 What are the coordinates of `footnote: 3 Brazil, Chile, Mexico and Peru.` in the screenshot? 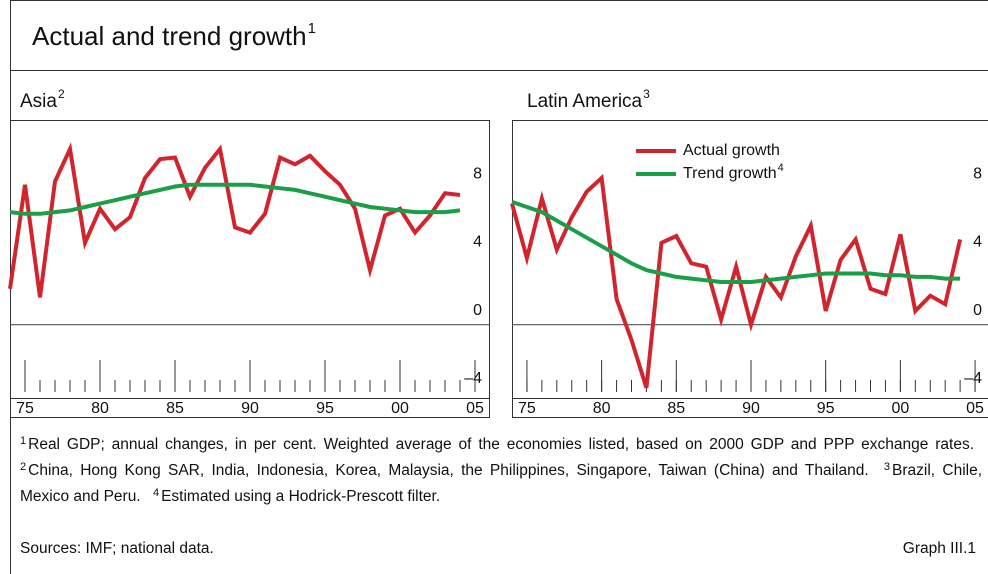 It's located at (501, 483).